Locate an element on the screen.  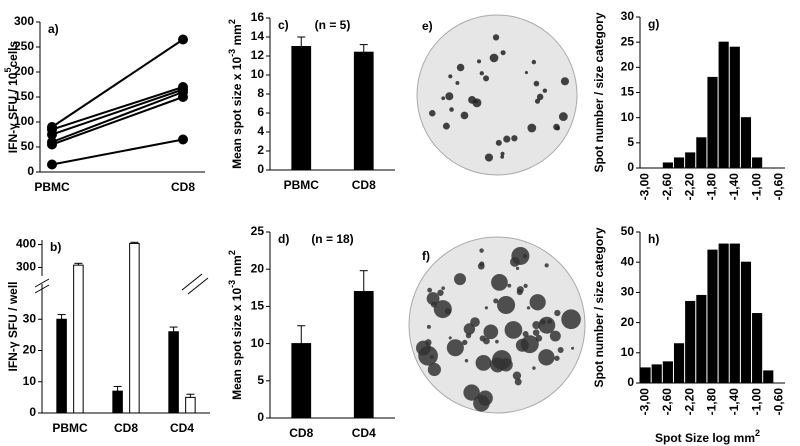
y-tick-label: 2 is located at coordinates (260, 150).